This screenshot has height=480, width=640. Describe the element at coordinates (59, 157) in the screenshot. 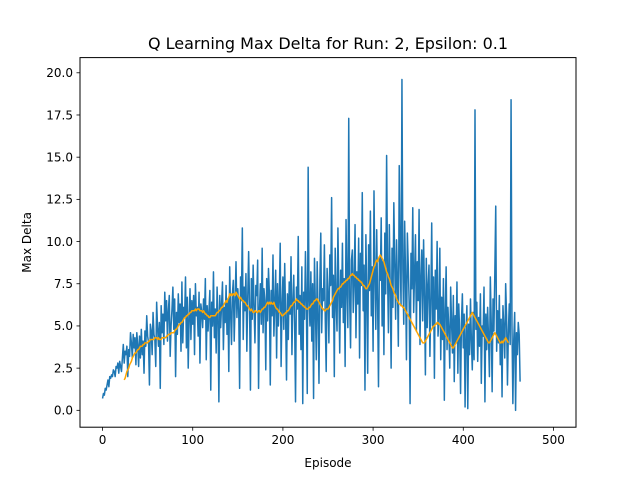

I see `y-tick-label: 15.0` at that location.